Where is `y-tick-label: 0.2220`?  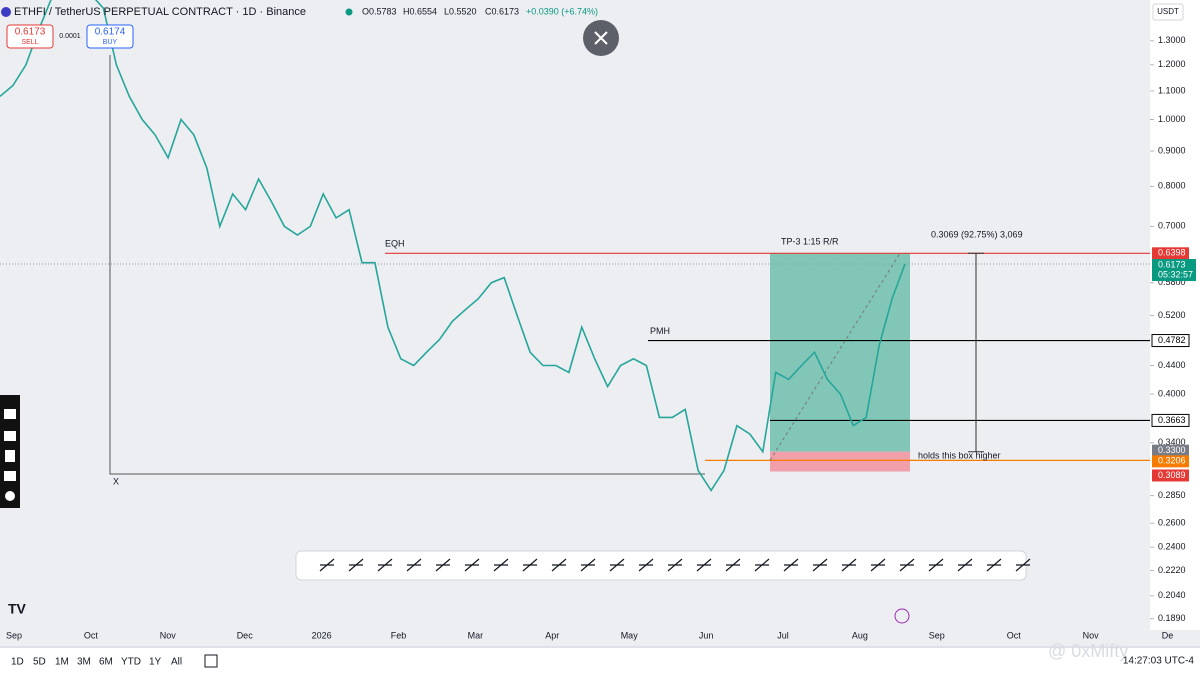 y-tick-label: 0.2220 is located at coordinates (1172, 570).